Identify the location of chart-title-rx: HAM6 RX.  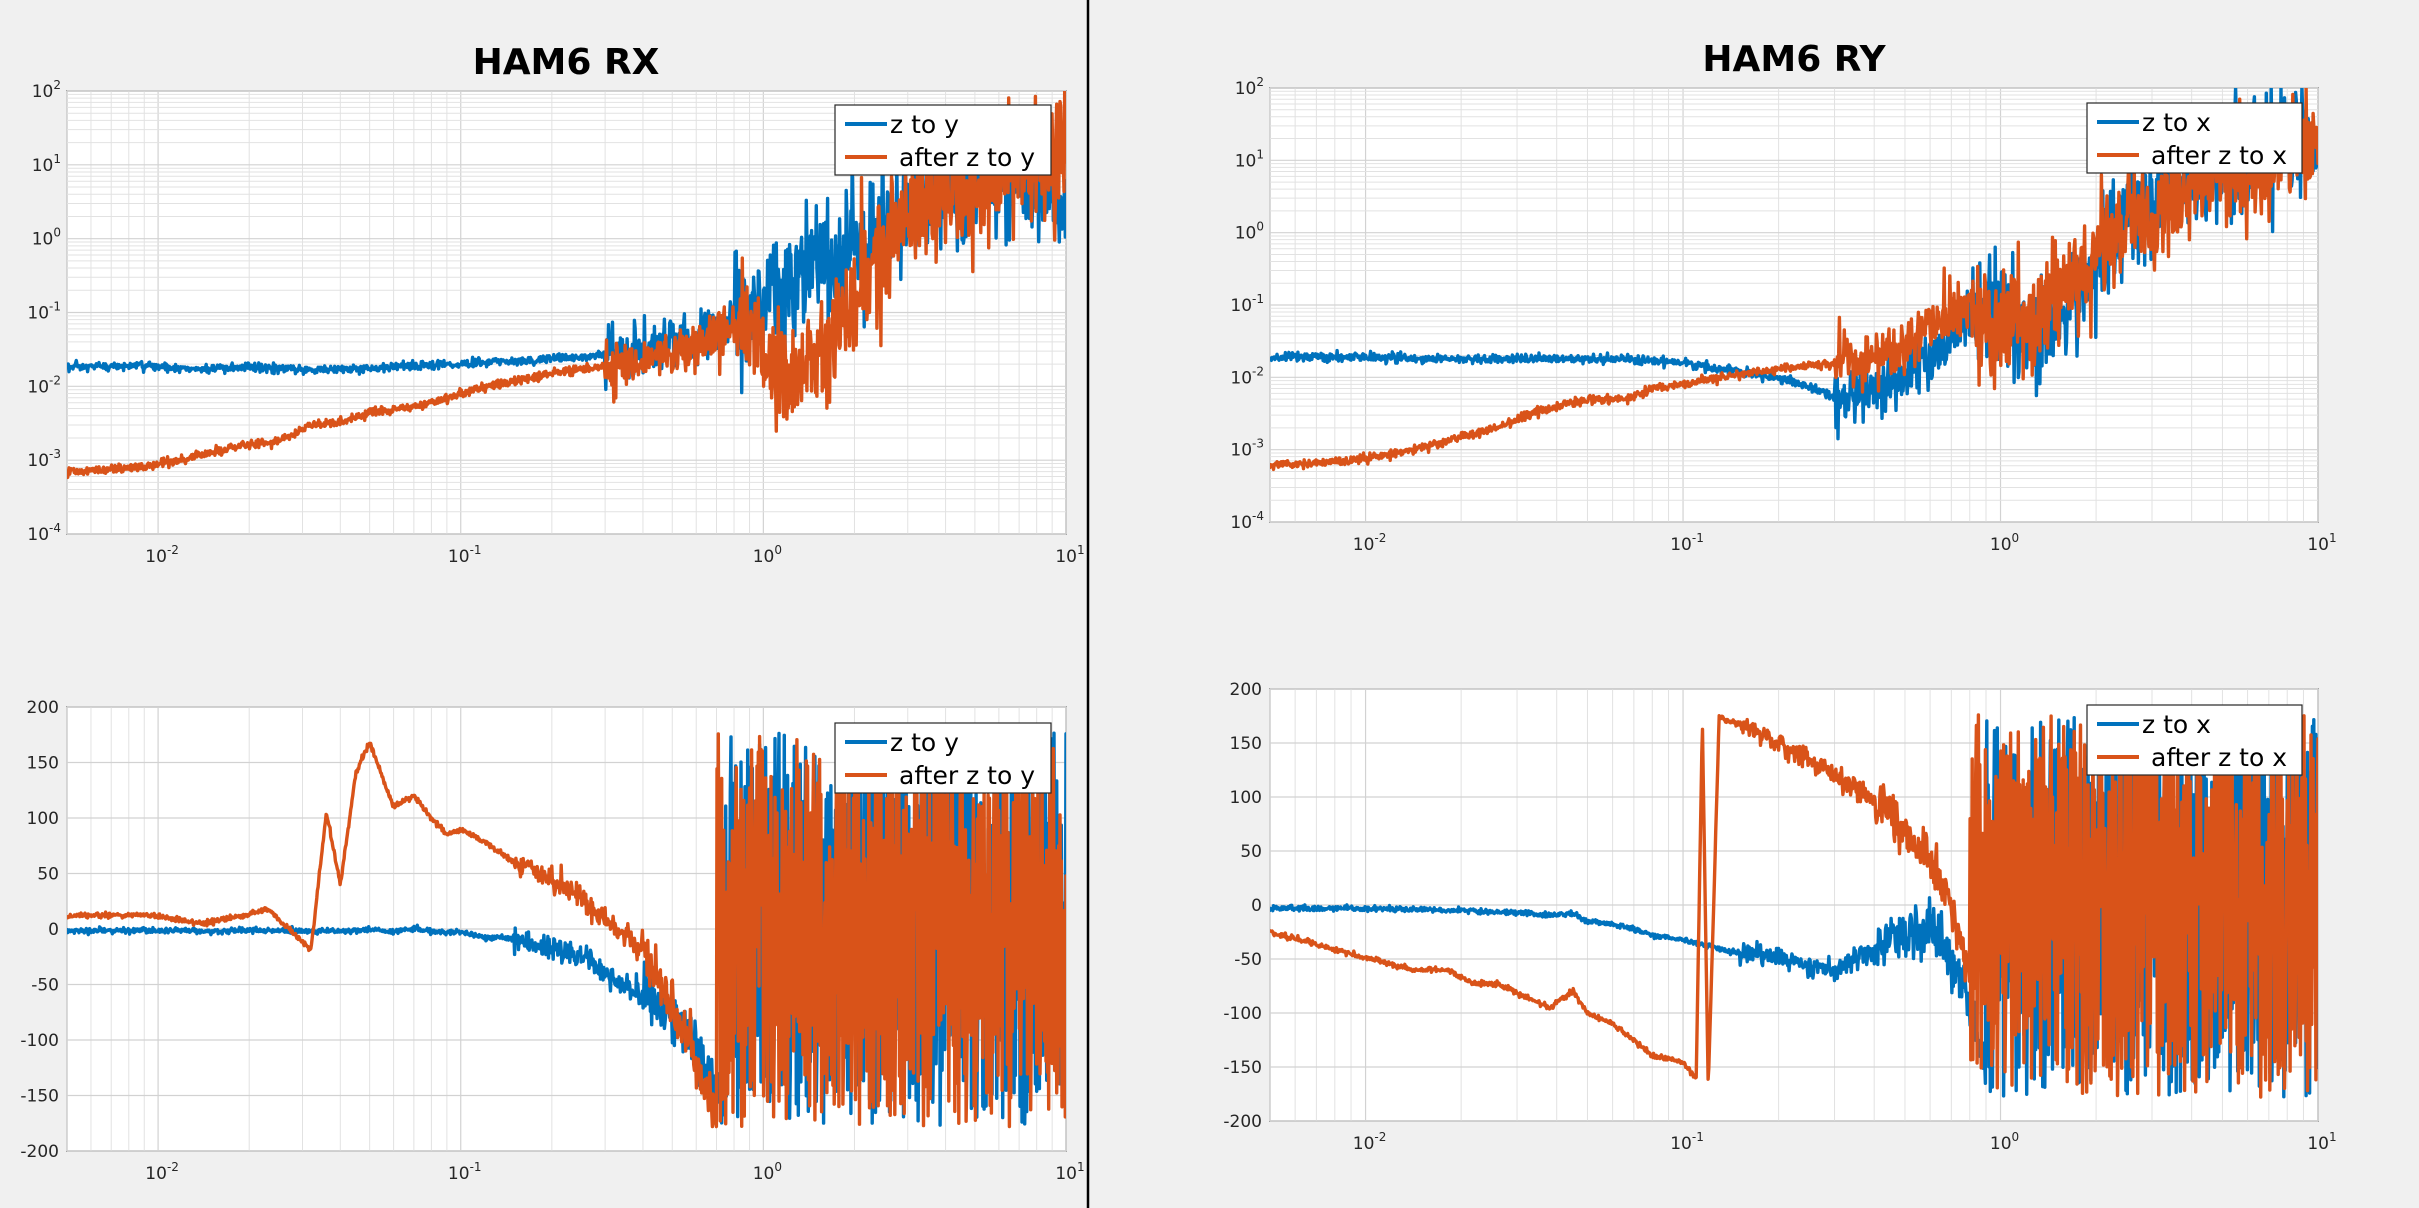
(566, 62).